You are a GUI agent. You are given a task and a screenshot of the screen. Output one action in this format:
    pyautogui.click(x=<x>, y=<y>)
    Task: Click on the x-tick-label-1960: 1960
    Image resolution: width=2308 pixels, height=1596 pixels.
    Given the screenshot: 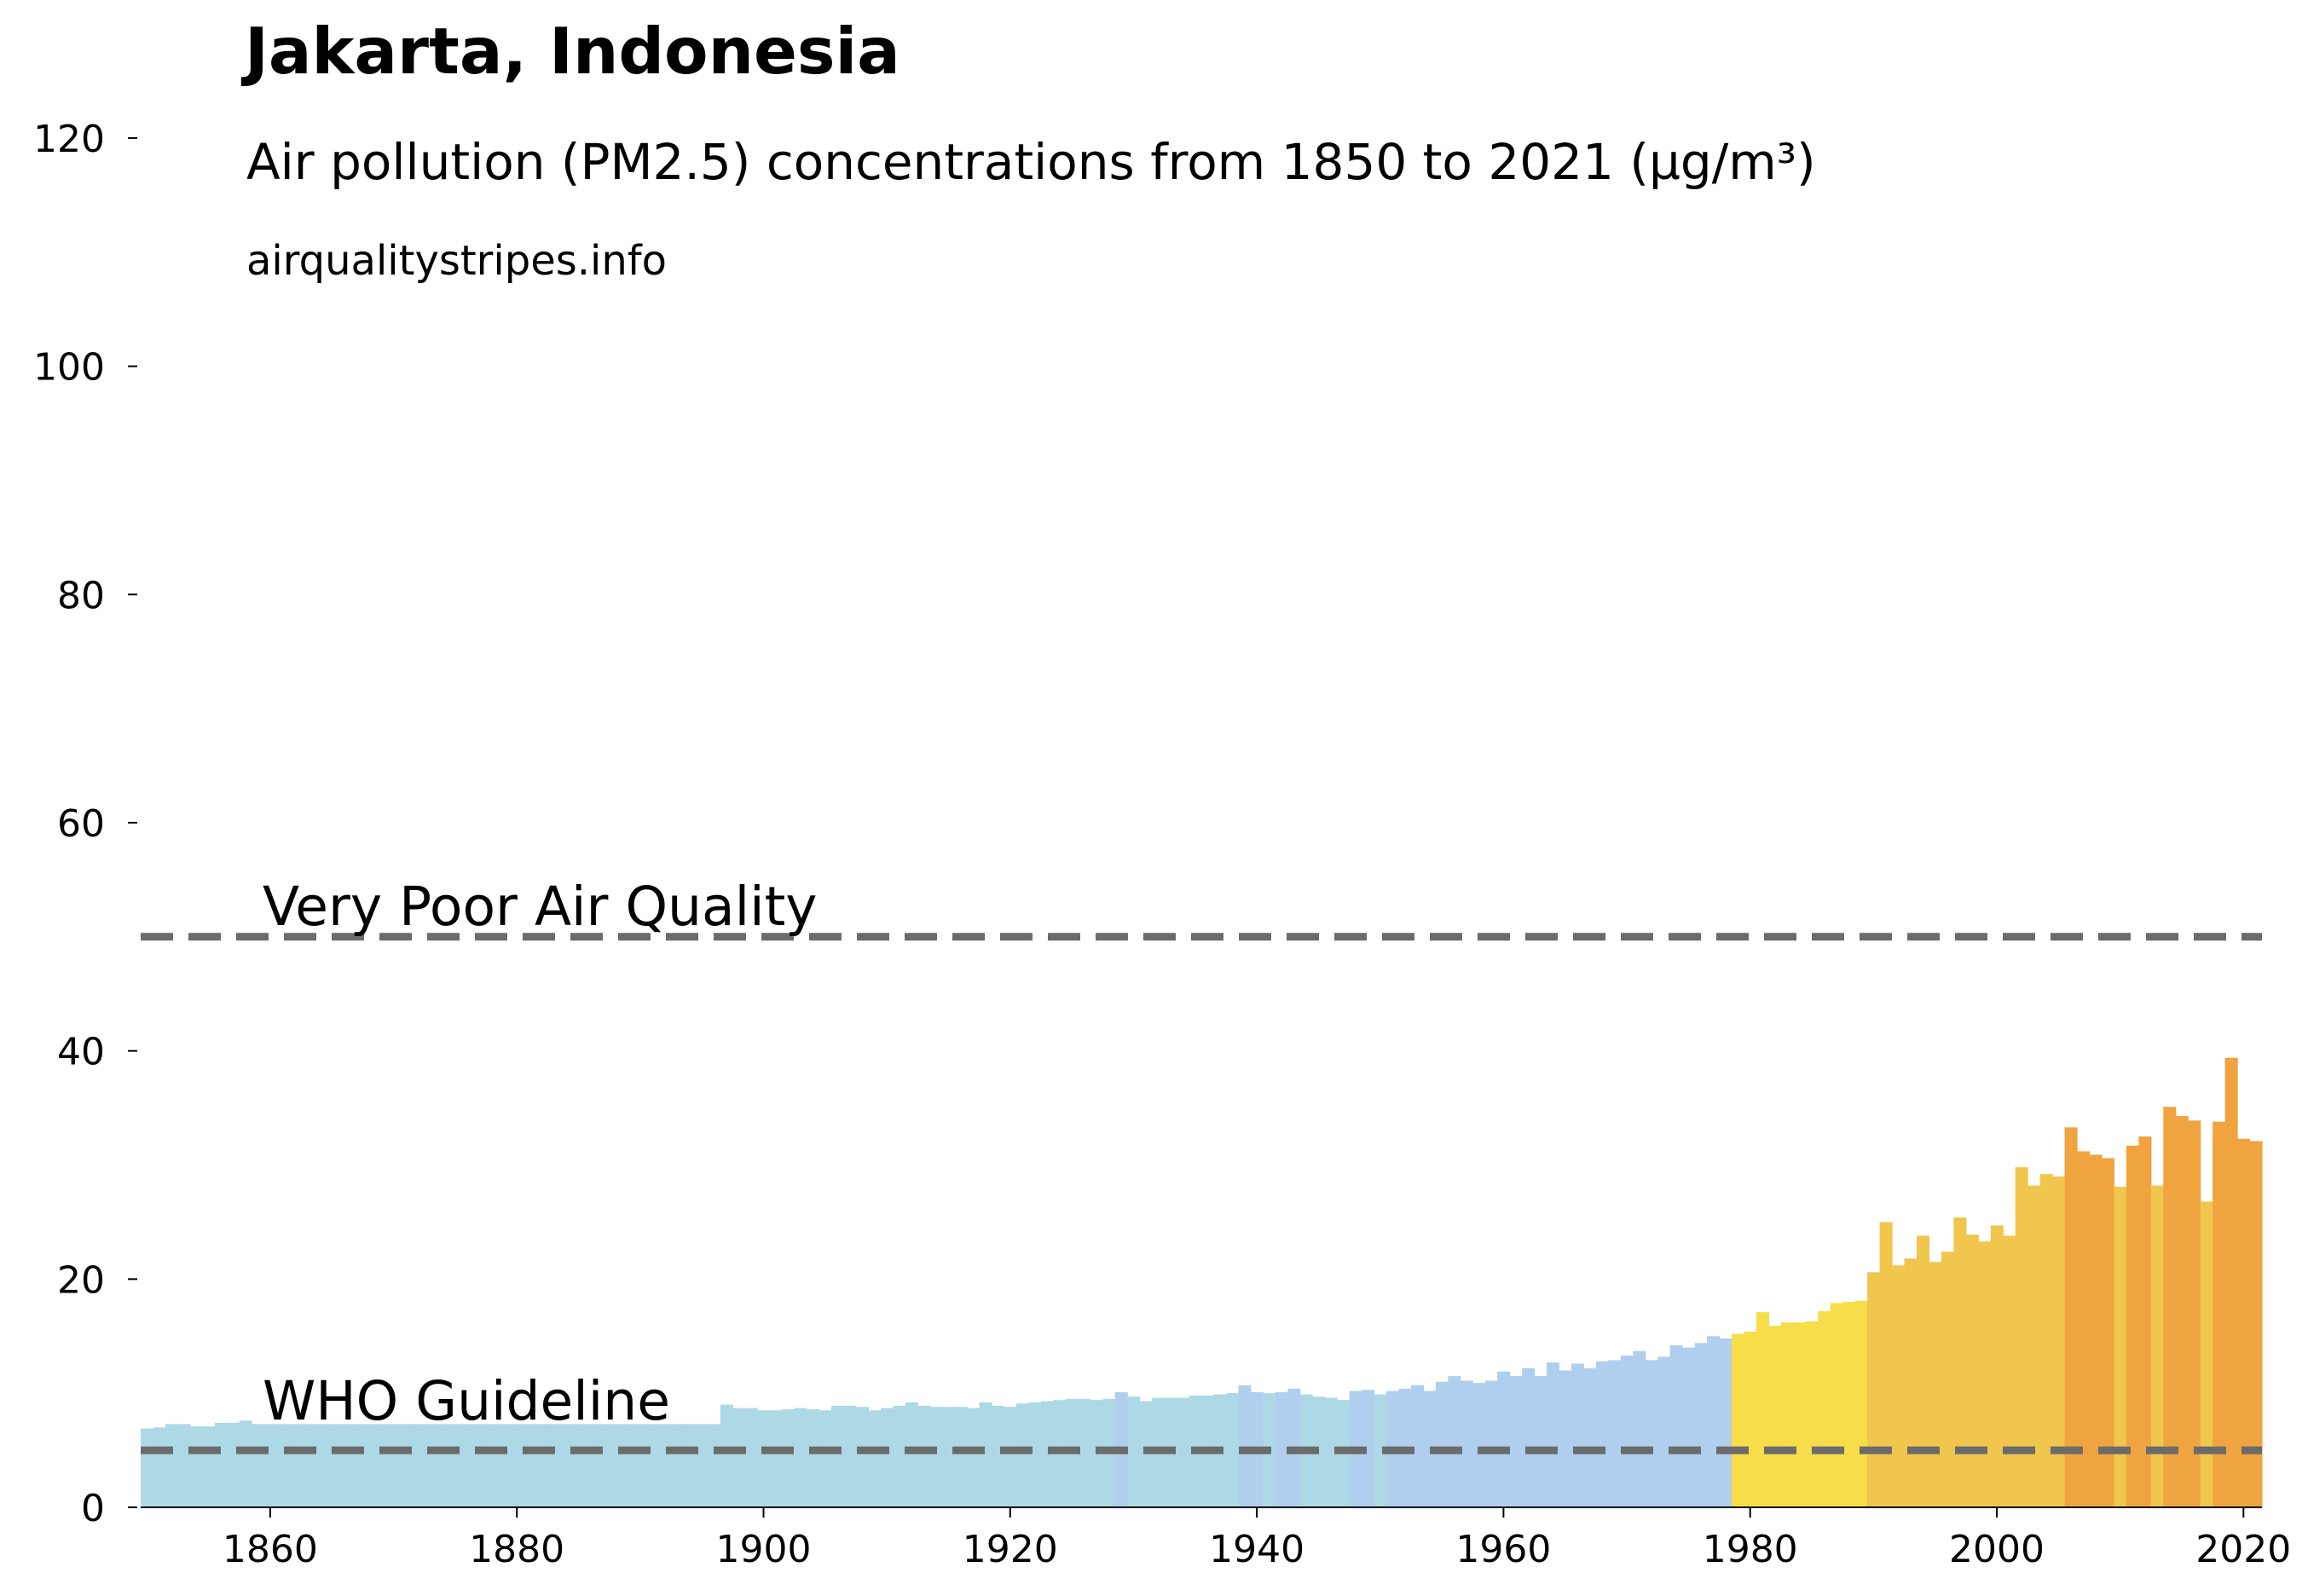 What is the action you would take?
    pyautogui.click(x=1503, y=1549)
    